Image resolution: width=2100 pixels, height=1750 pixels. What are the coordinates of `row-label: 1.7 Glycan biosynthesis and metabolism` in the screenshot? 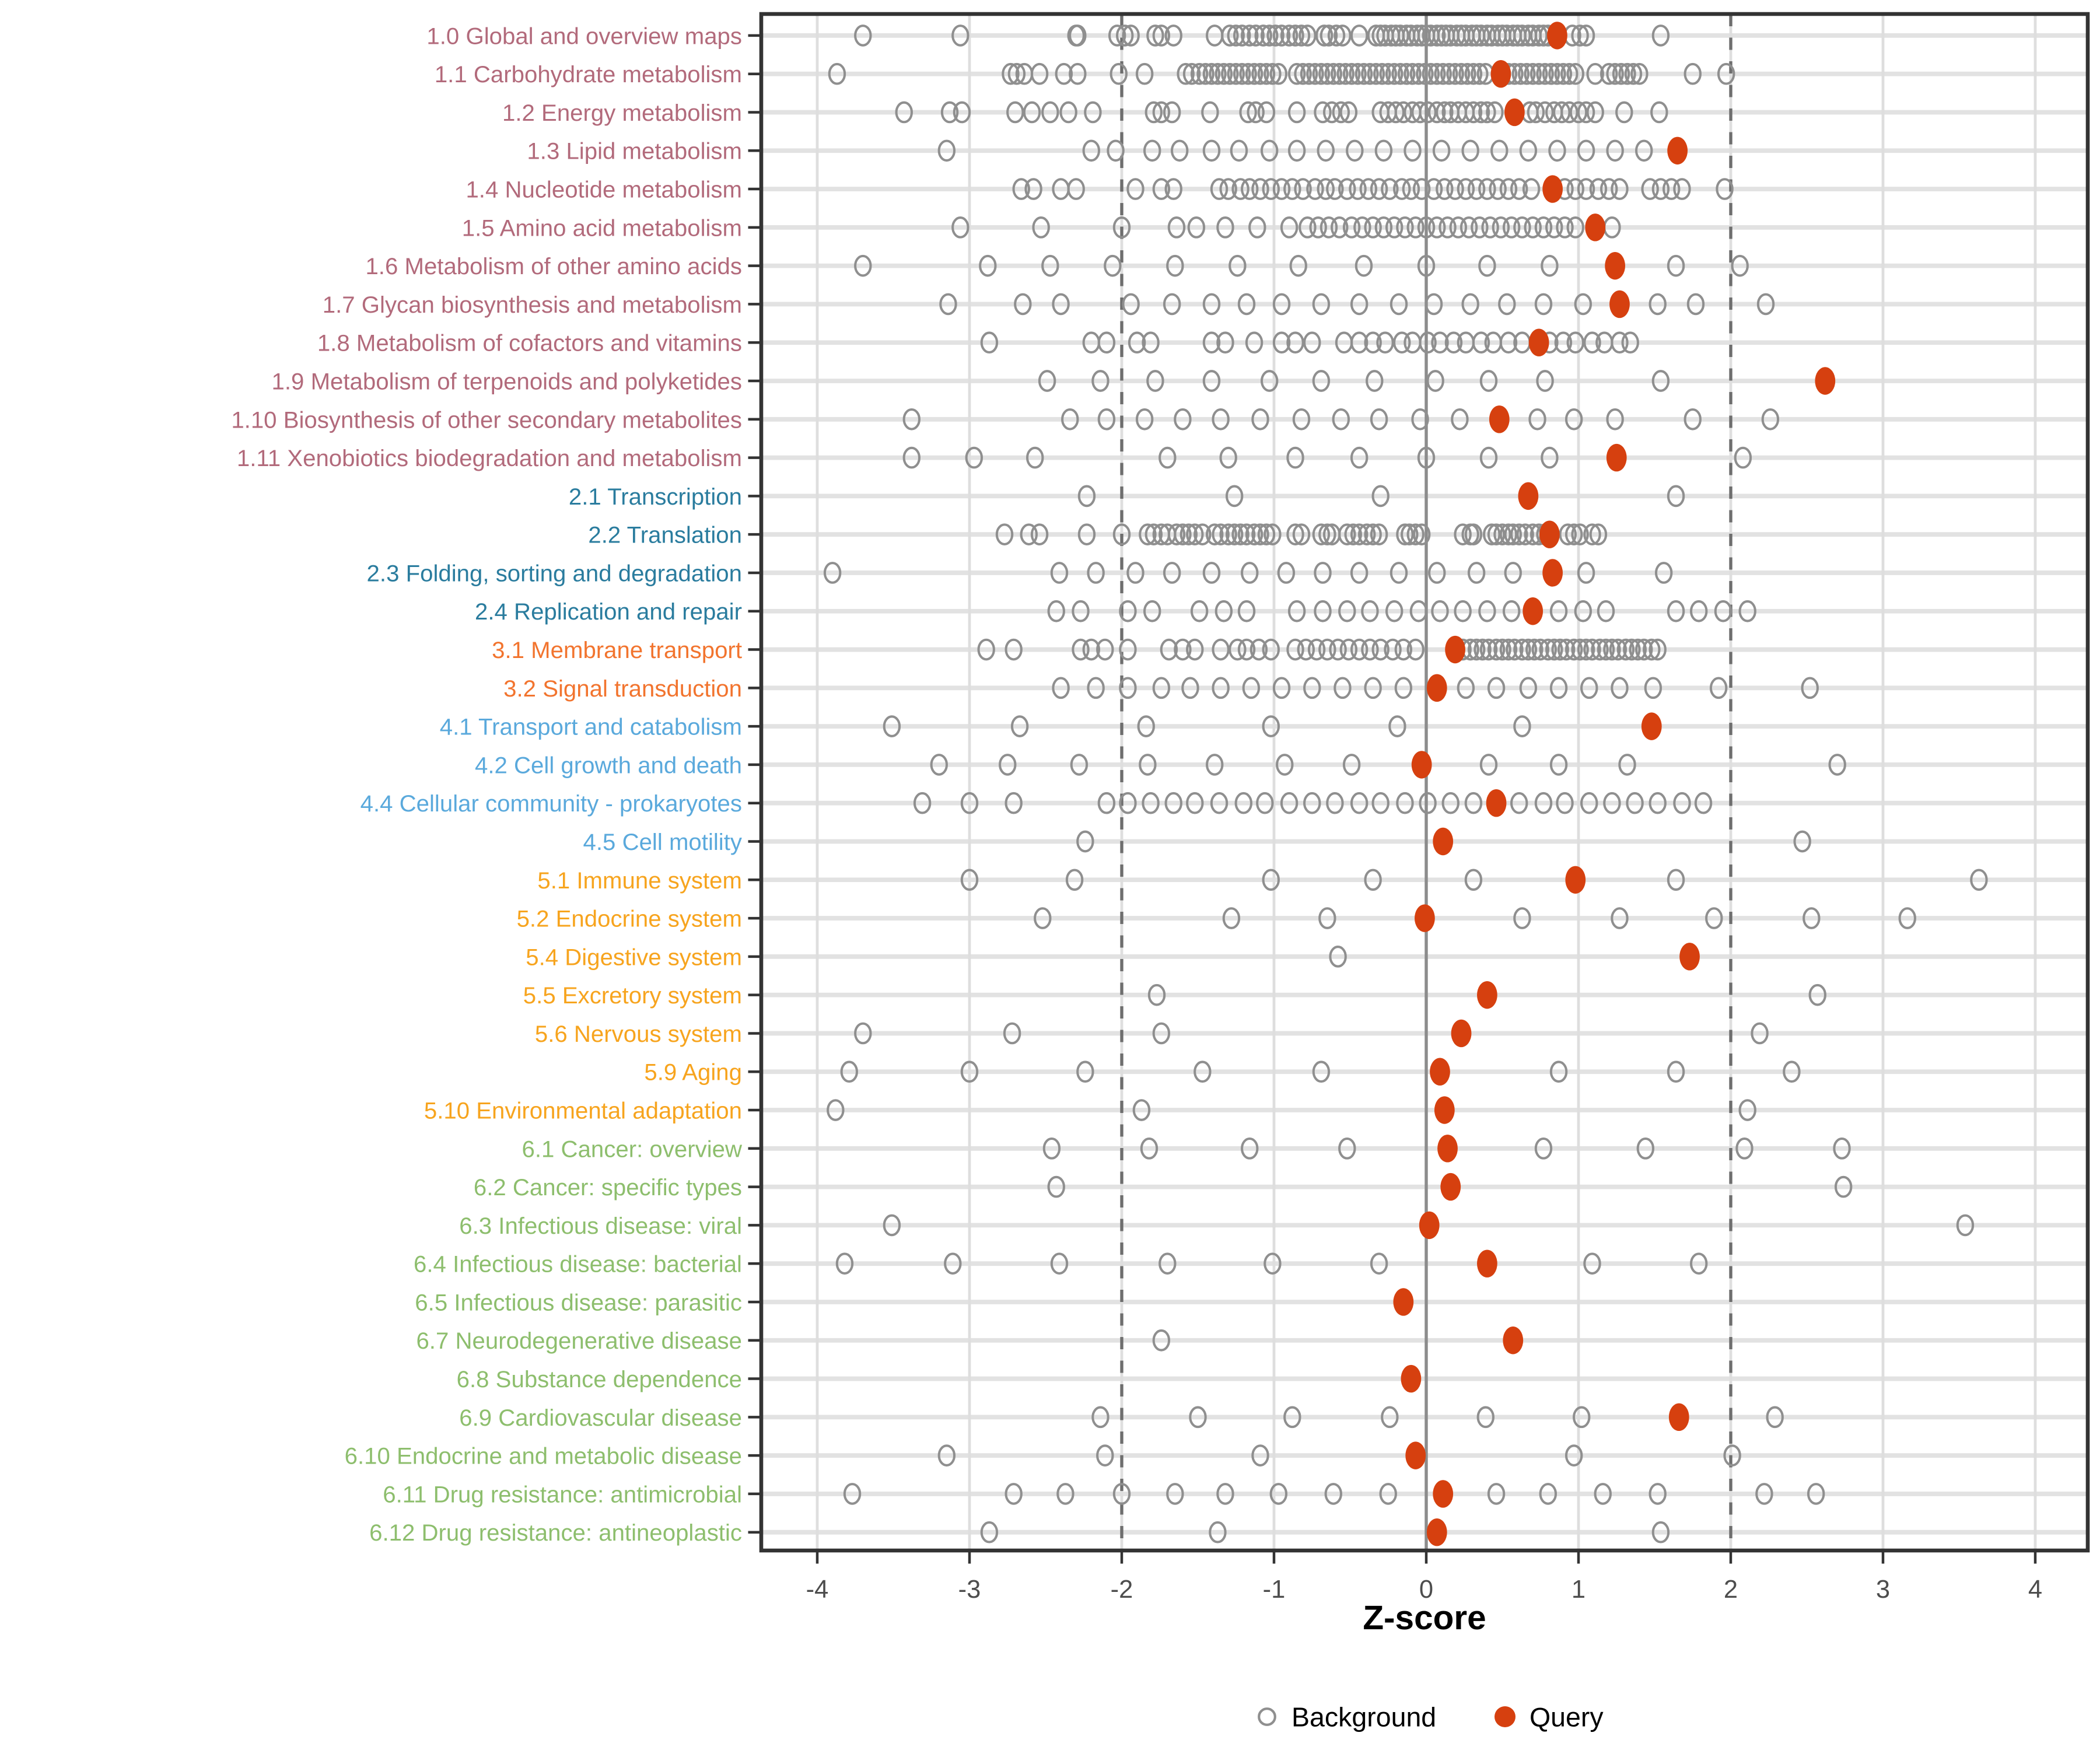 It's located at (532, 305).